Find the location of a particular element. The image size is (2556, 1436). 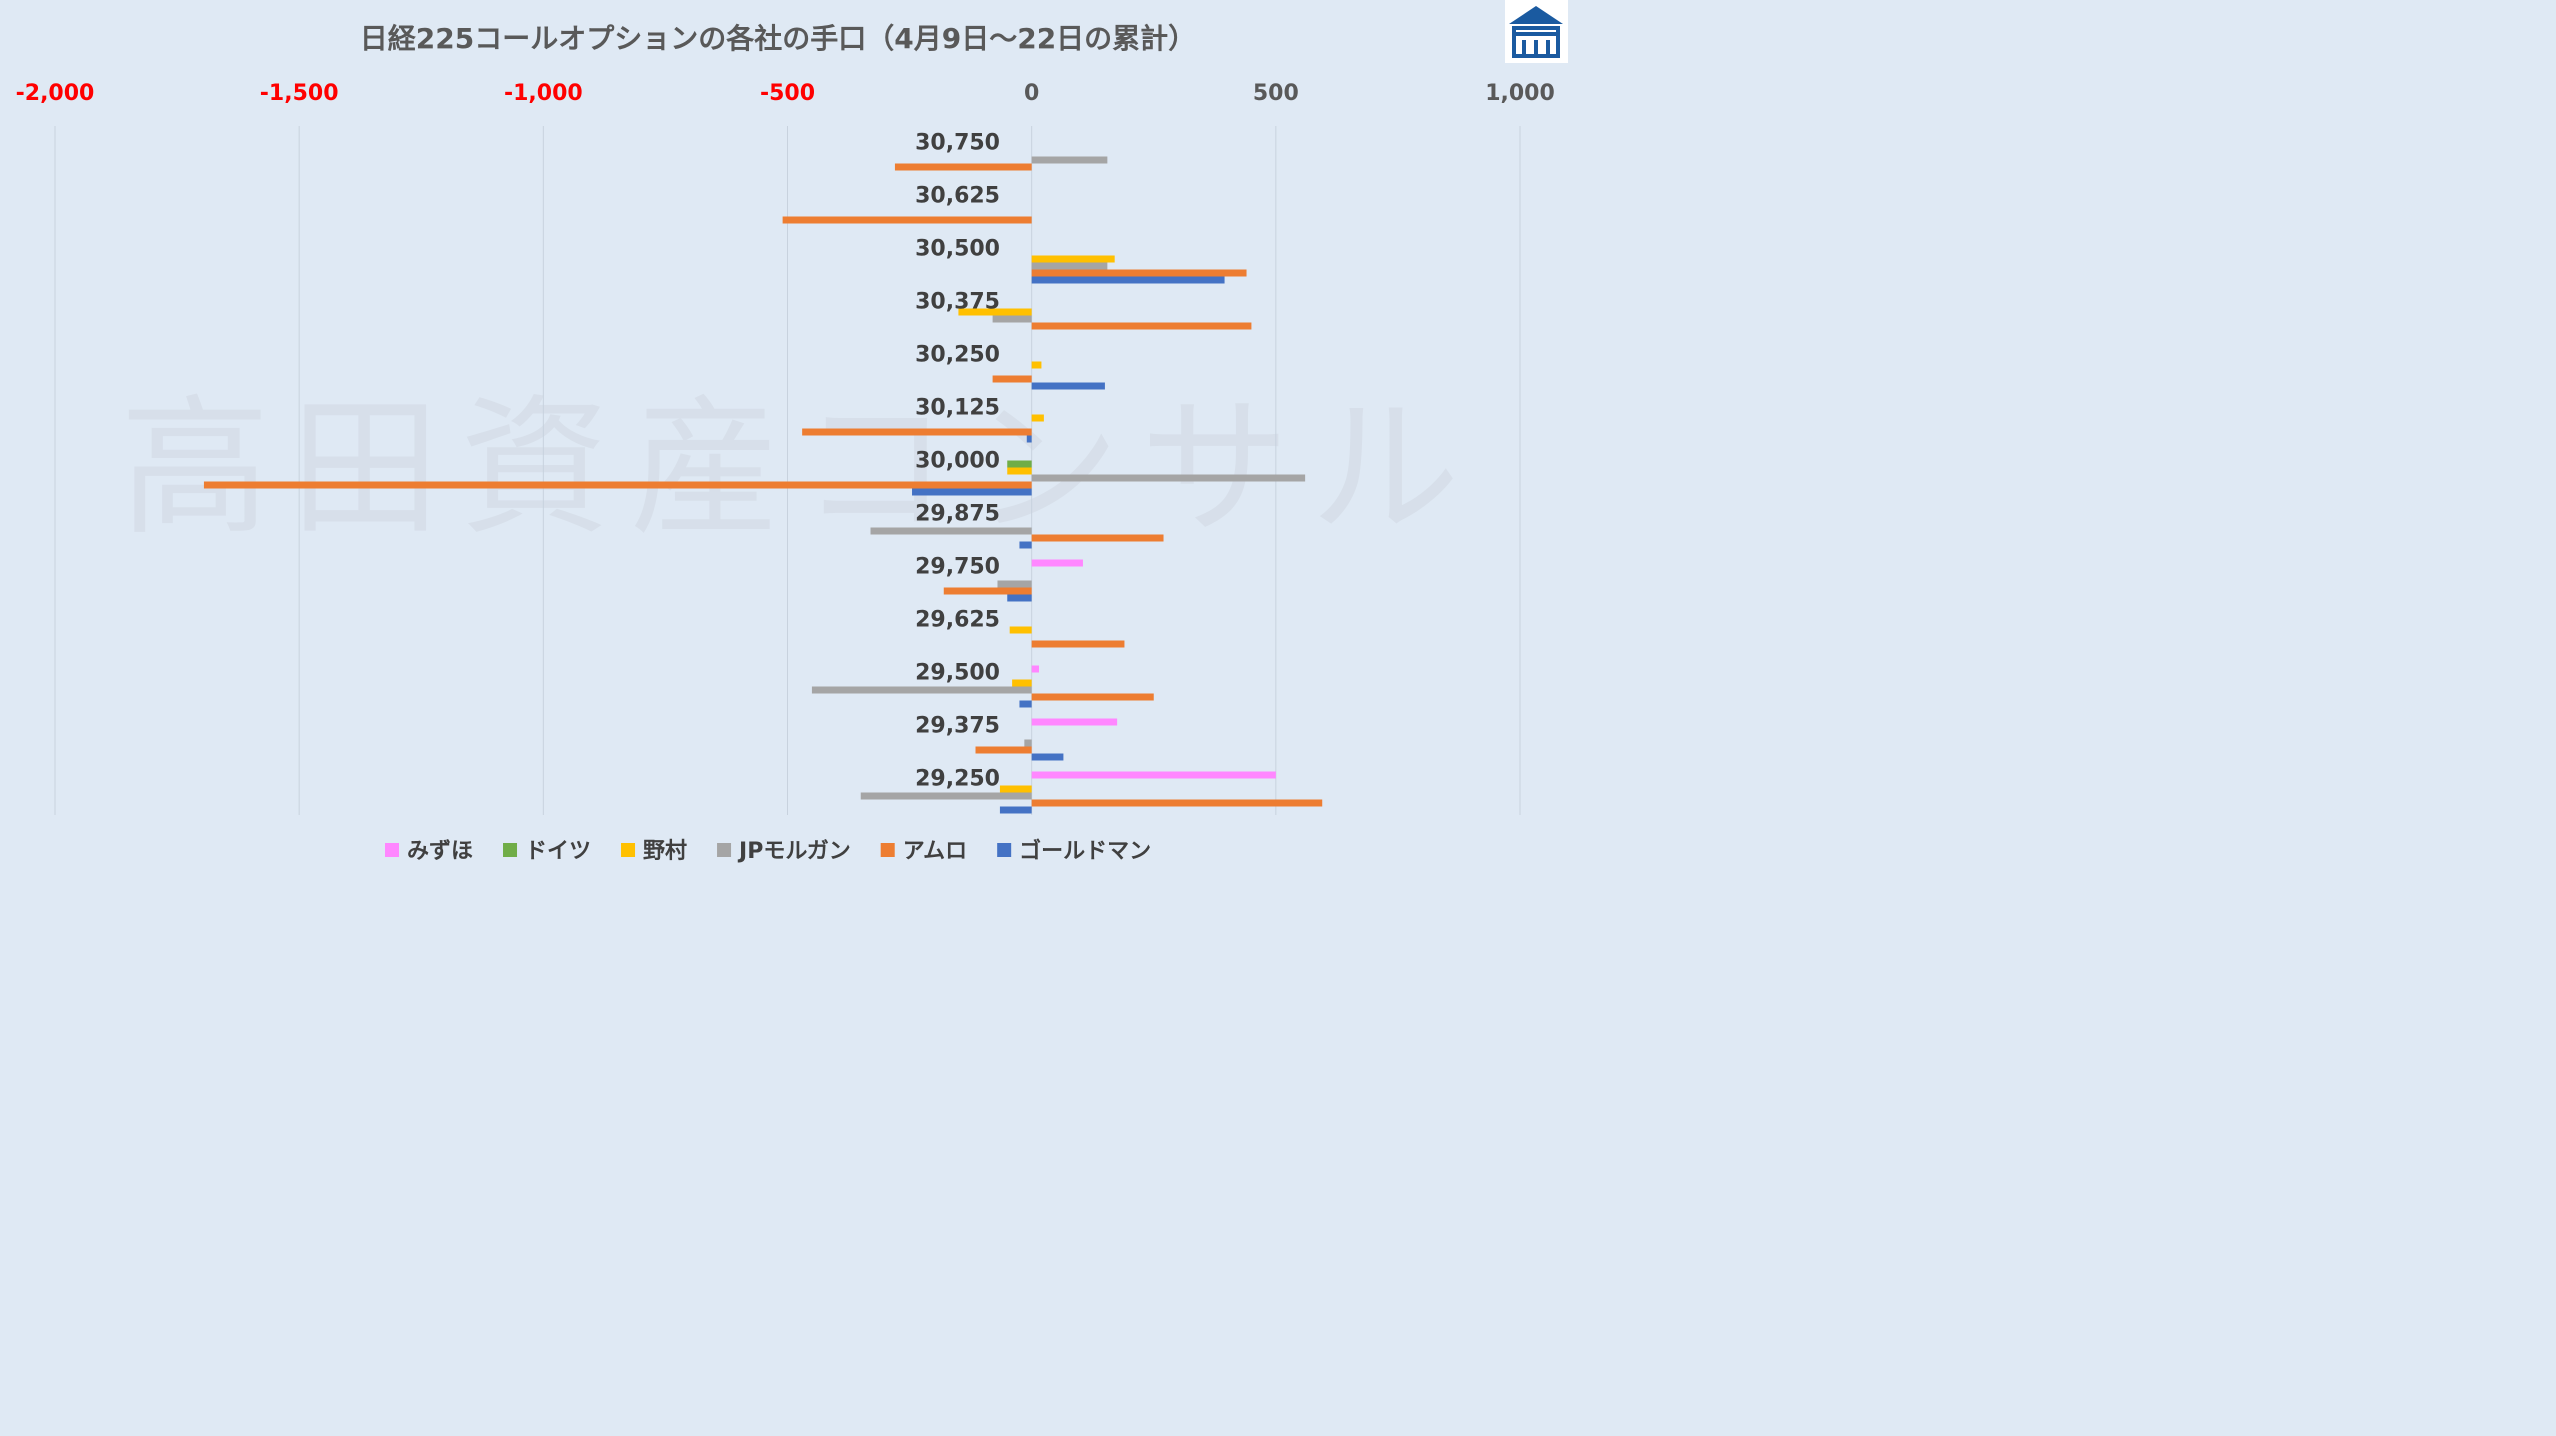

legend: みずほ ドイツ 野村 JPモルガン アムロ ゴールドマン is located at coordinates (768, 851).